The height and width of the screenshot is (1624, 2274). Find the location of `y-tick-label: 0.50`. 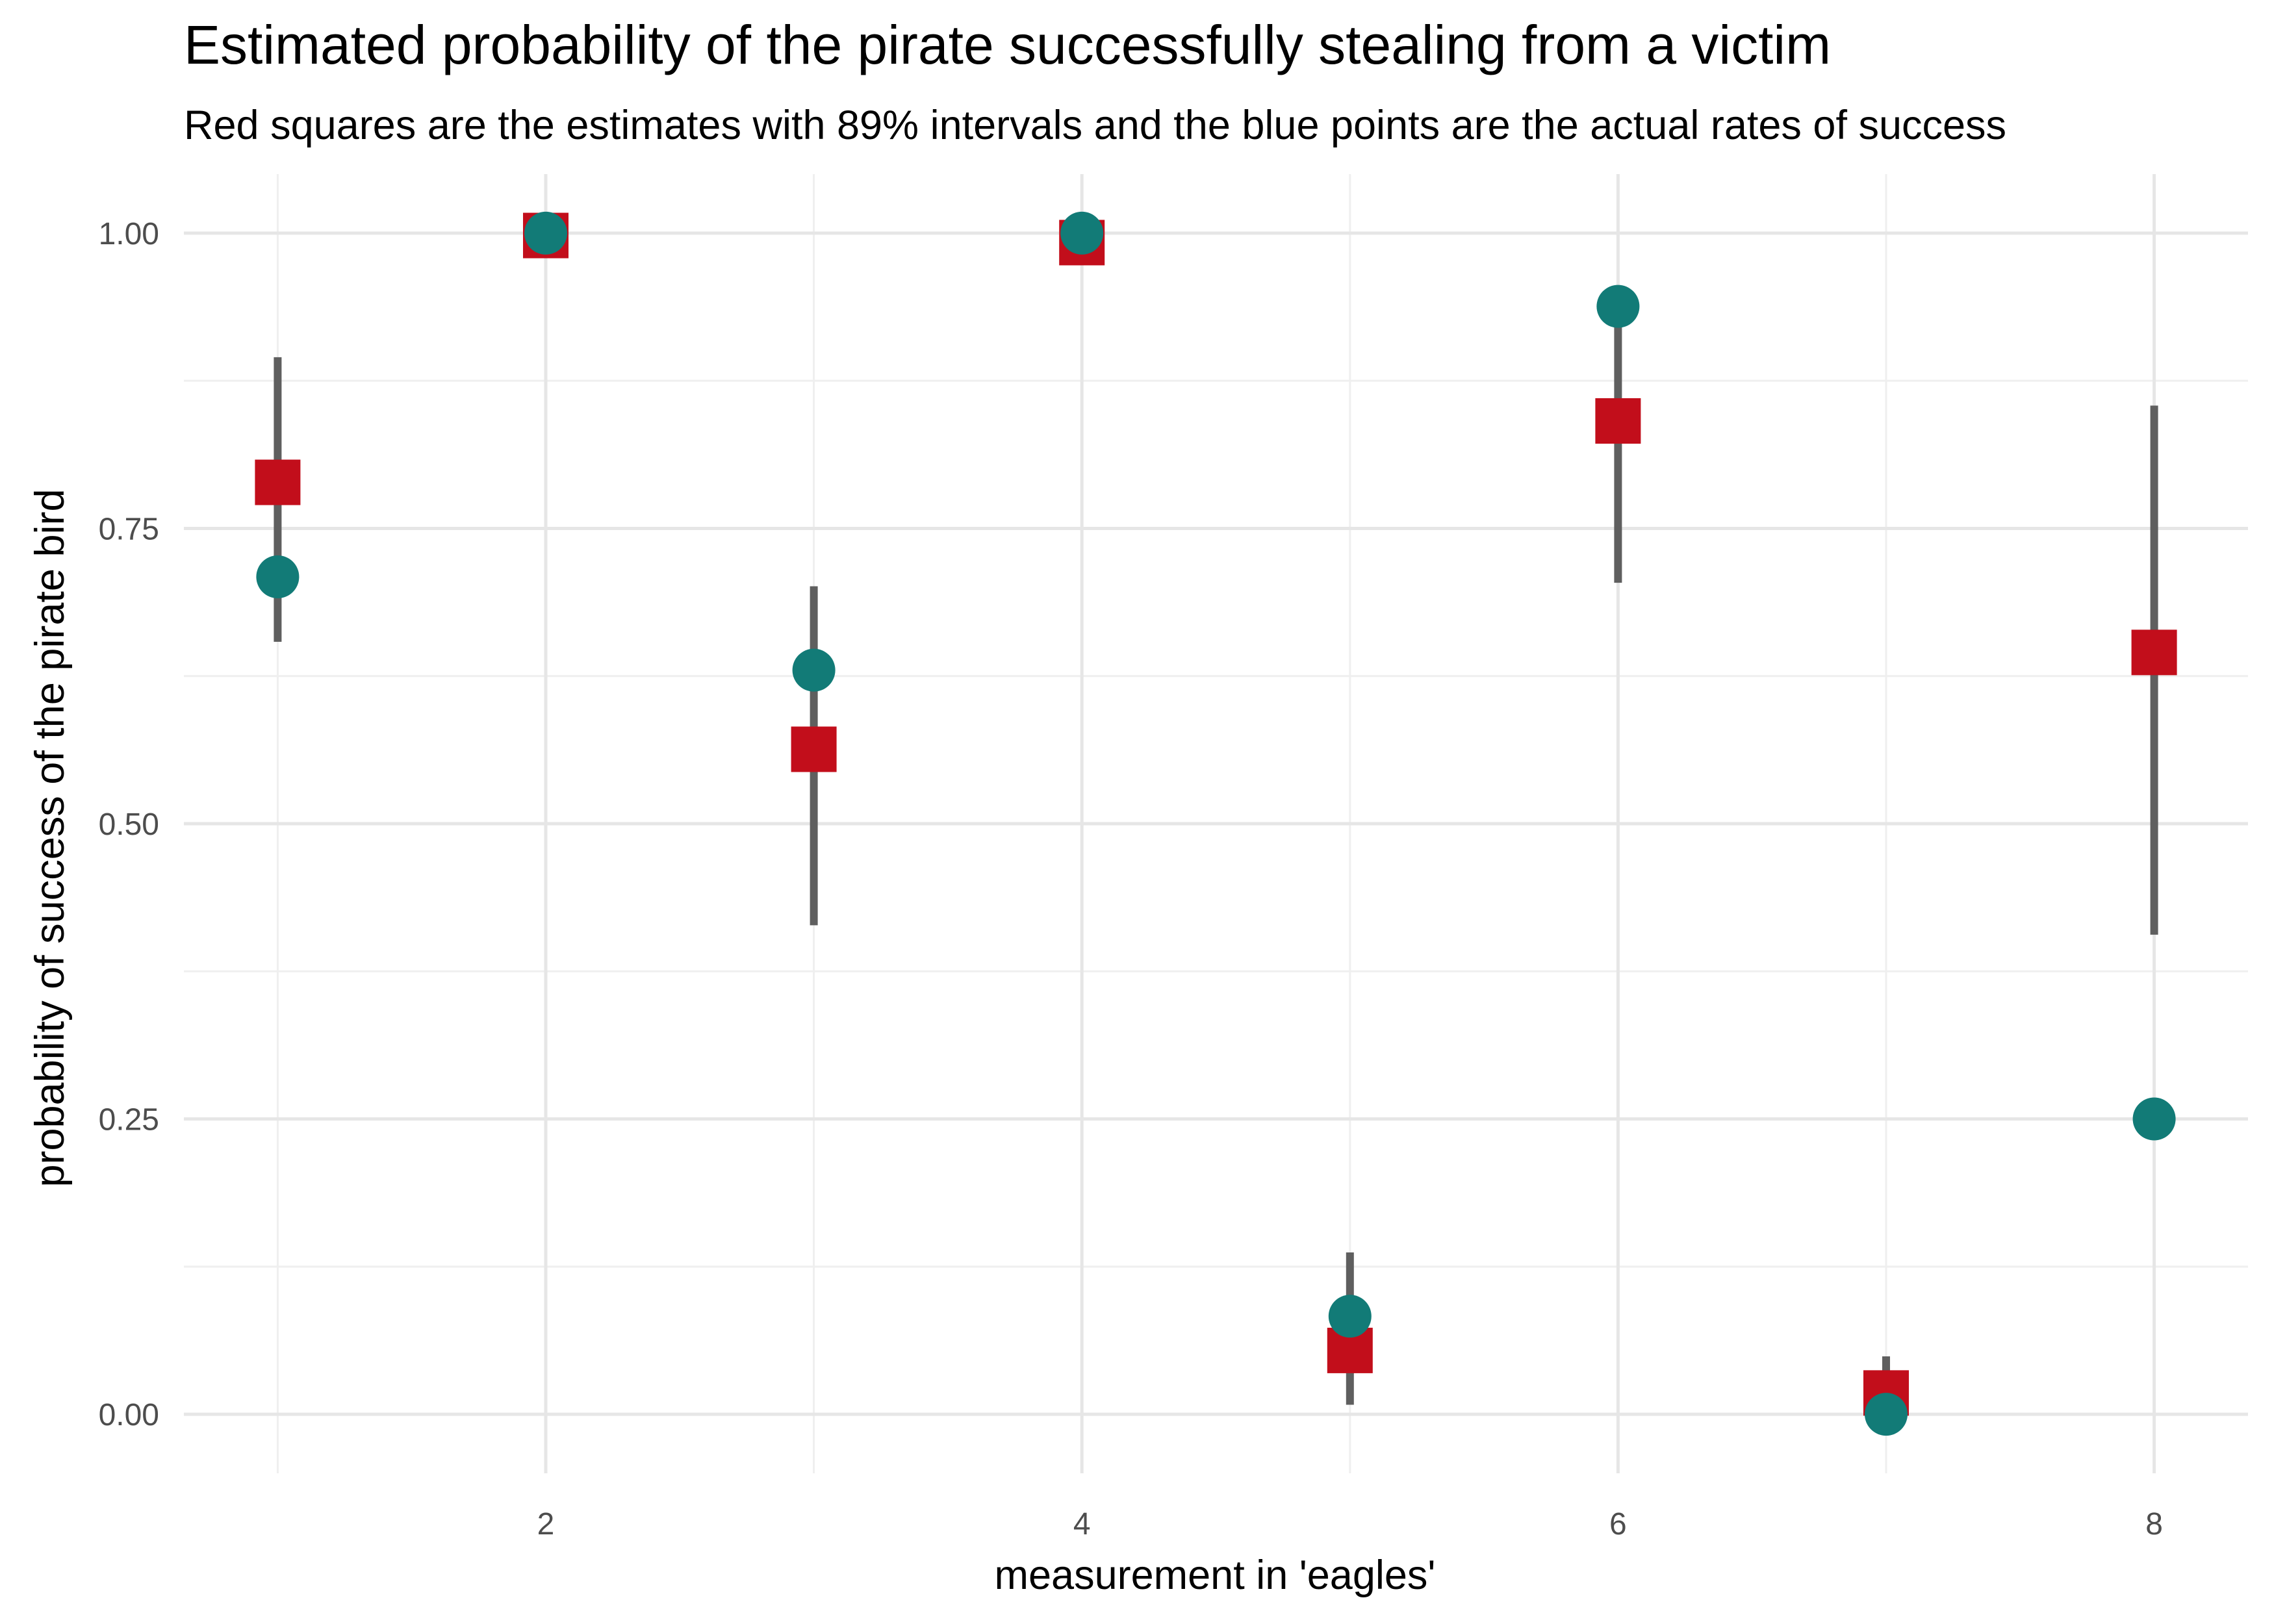

y-tick-label: 0.50 is located at coordinates (129, 824).